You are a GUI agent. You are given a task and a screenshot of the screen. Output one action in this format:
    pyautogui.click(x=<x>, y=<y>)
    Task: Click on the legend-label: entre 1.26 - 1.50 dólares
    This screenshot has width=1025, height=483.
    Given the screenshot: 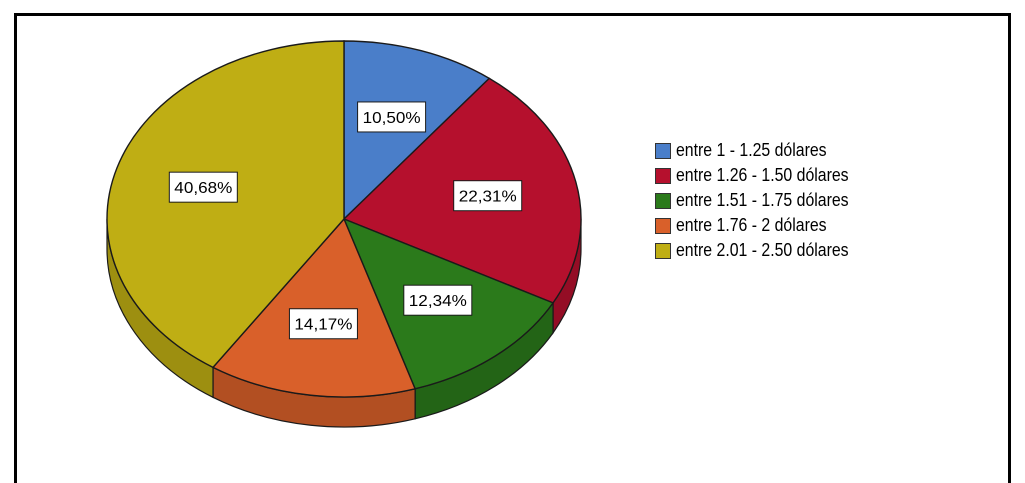 What is the action you would take?
    pyautogui.click(x=762, y=175)
    